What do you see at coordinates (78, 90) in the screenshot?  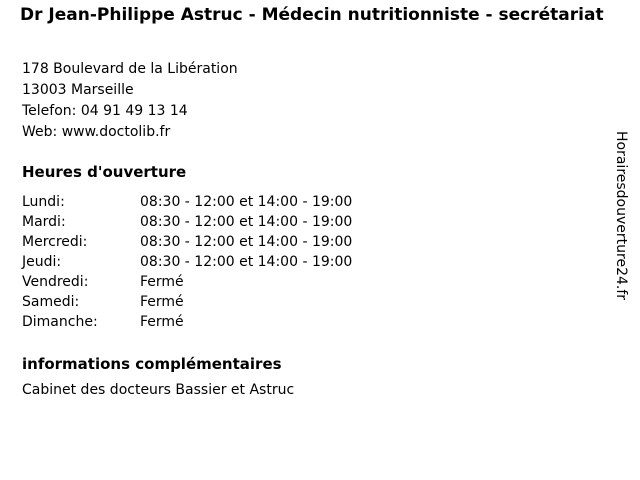 I see `address-city: 13003 Marseille` at bounding box center [78, 90].